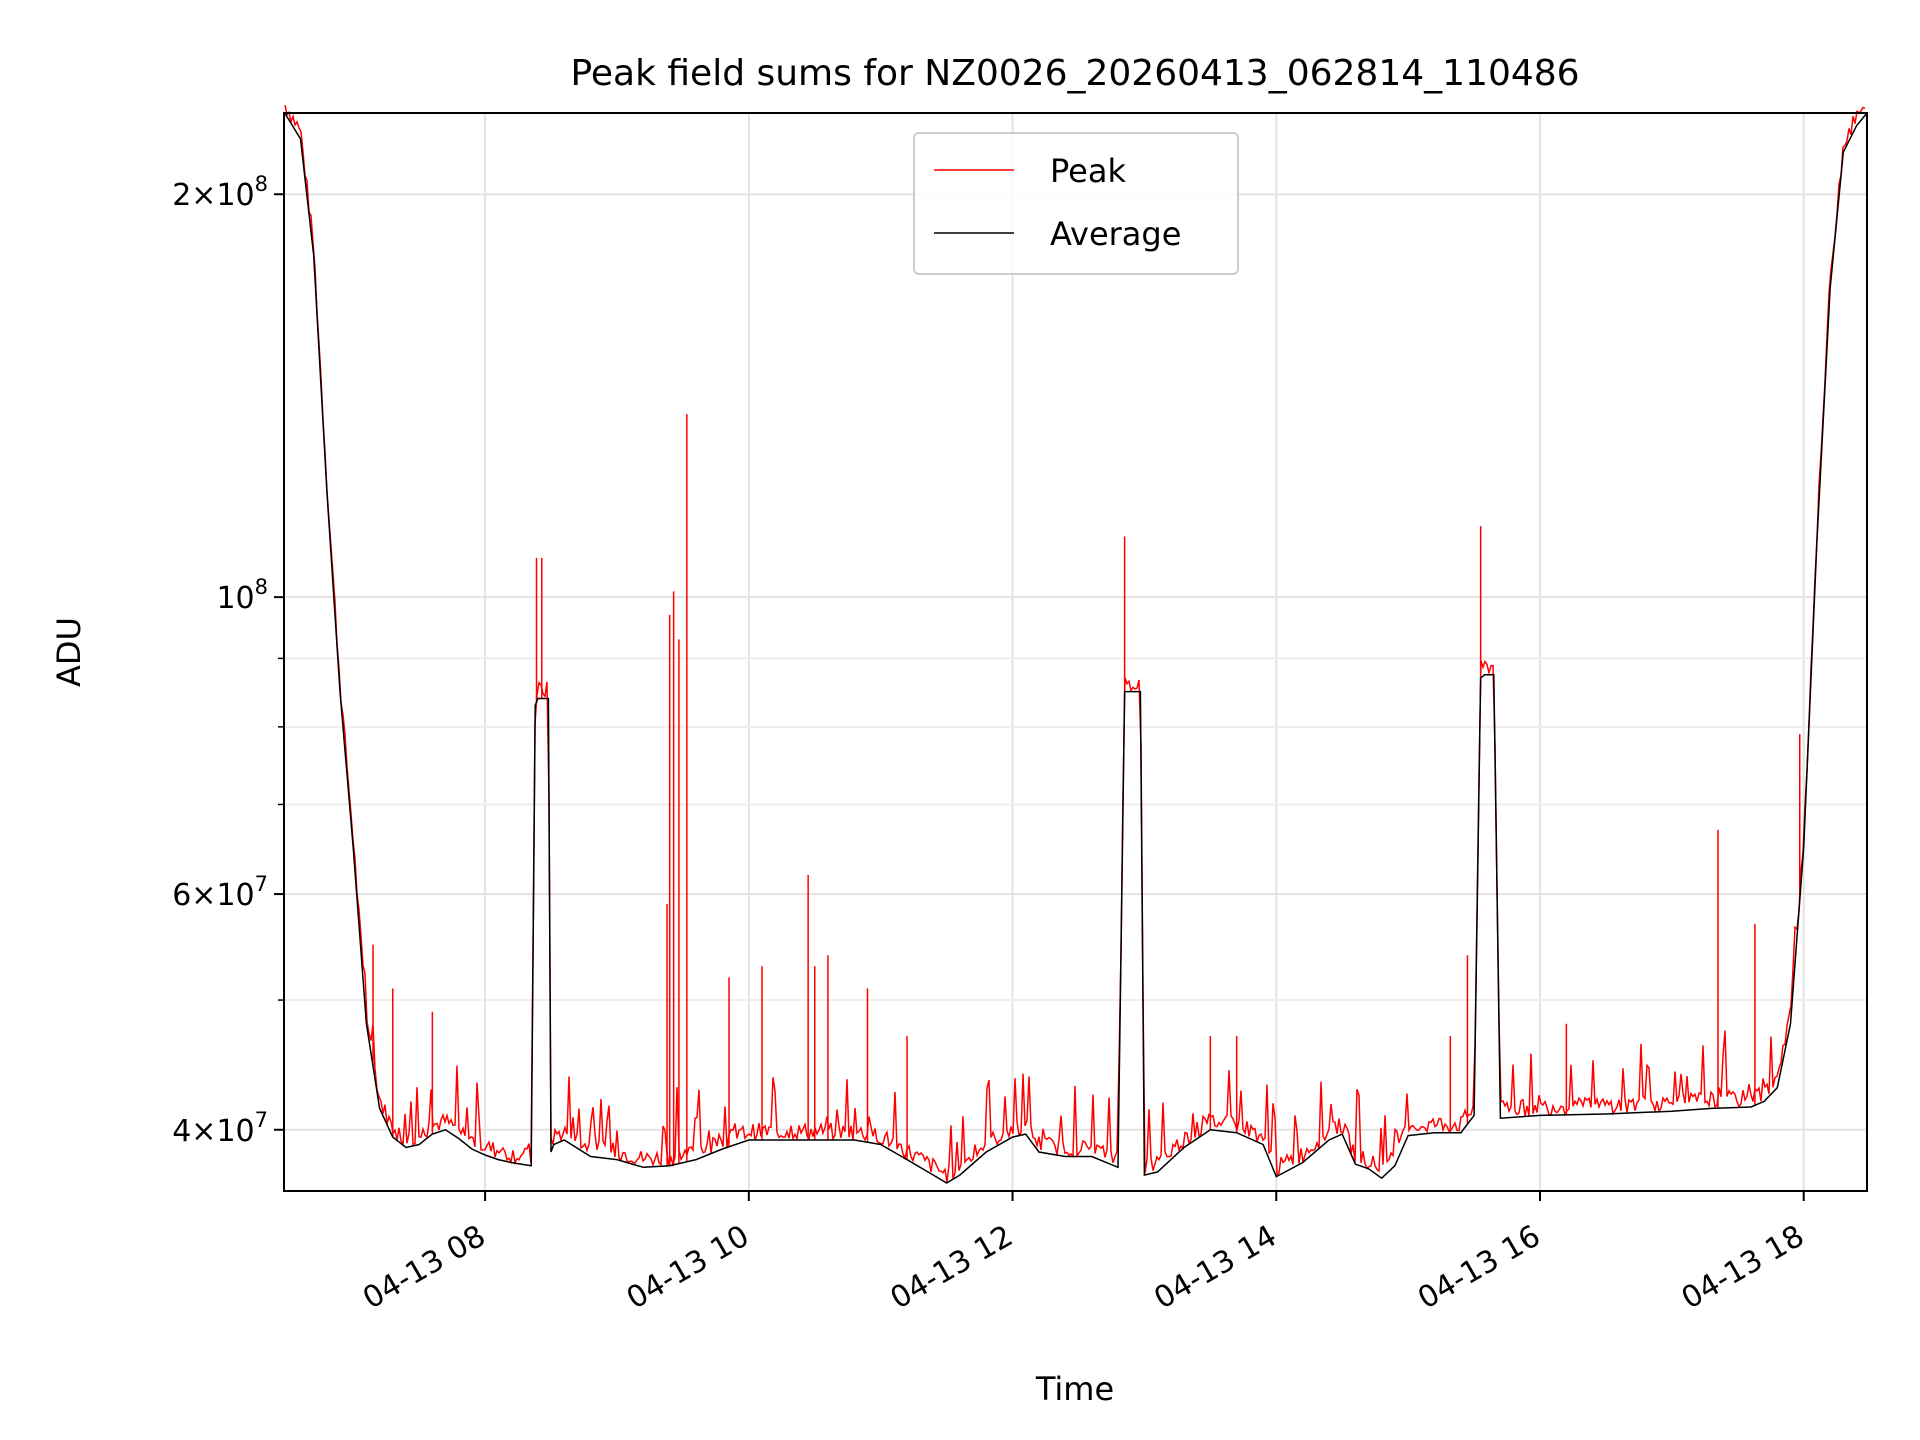 The width and height of the screenshot is (1920, 1440). I want to click on y-axis-label: ADU, so click(69, 652).